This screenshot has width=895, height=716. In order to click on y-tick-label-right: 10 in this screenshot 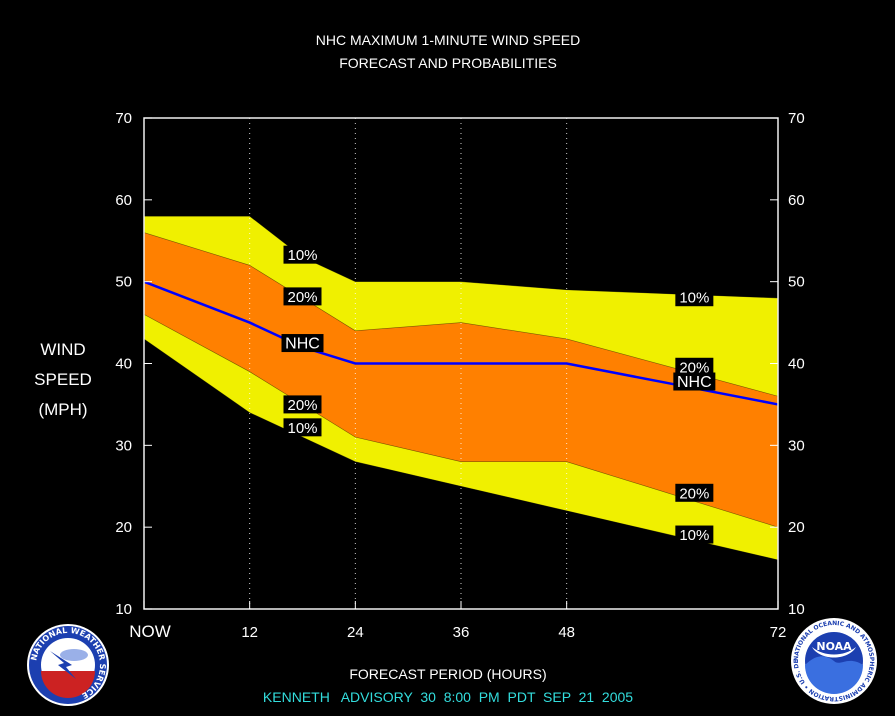, I will do `click(796, 609)`.